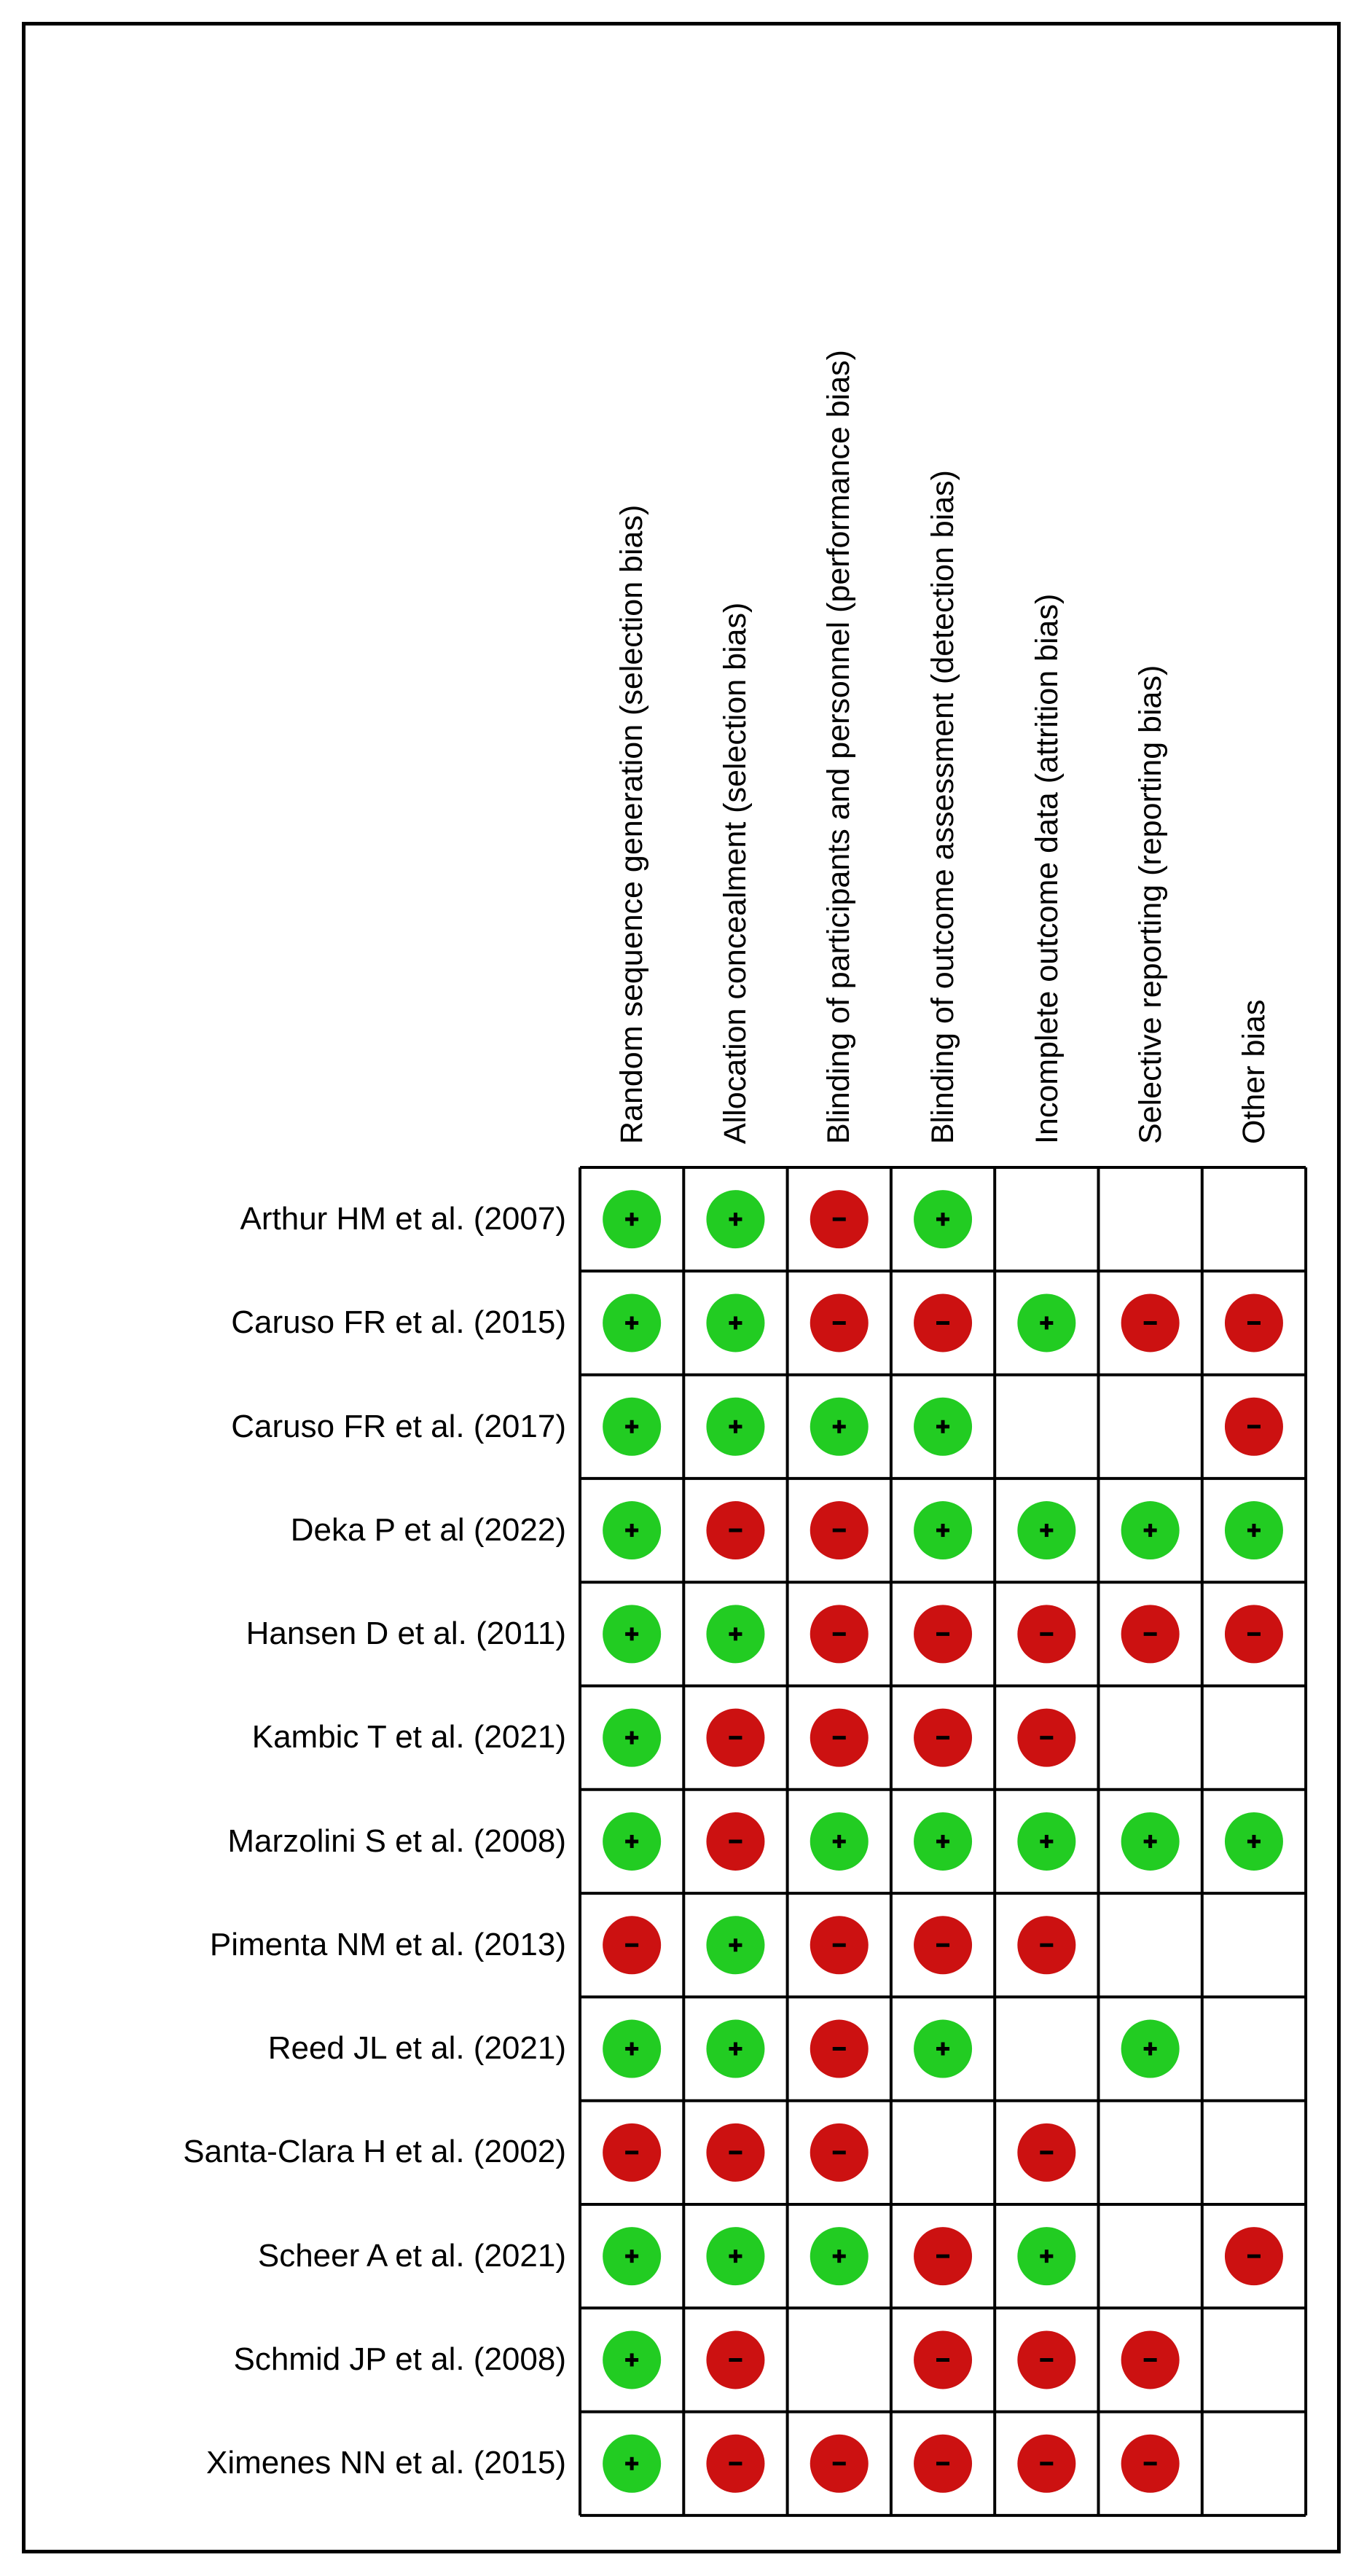 The height and width of the screenshot is (2576, 1364). I want to click on study-label: Marzolini S et al. (2008), so click(396, 1841).